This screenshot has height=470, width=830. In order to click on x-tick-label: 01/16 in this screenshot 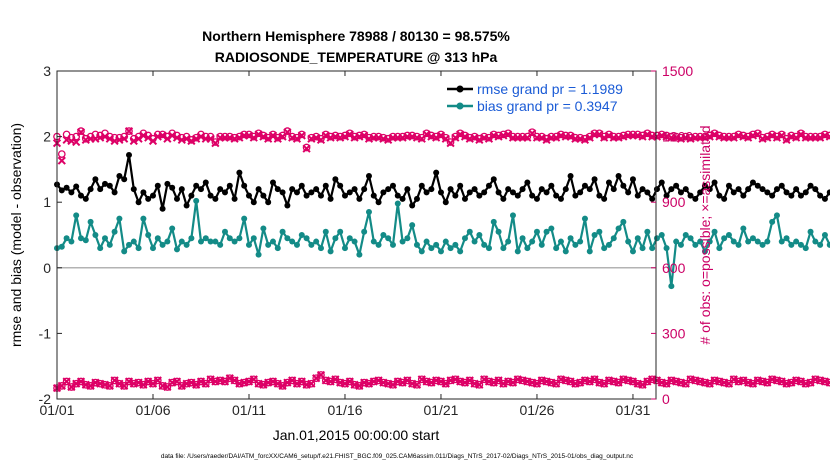, I will do `click(344, 410)`.